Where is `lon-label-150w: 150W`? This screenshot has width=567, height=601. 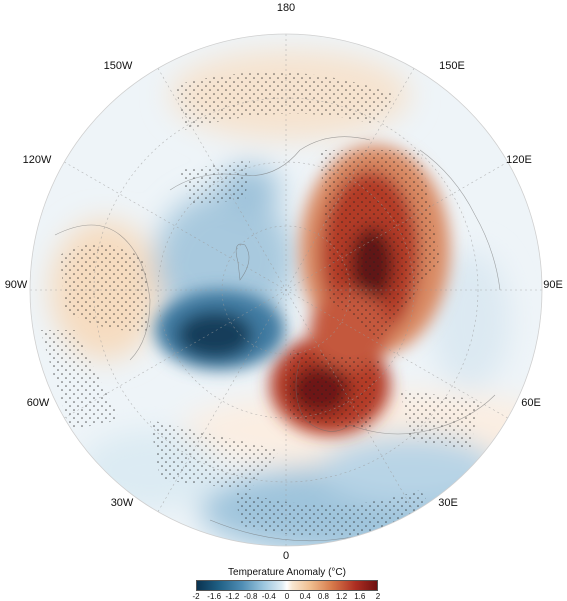 lon-label-150w: 150W is located at coordinates (118, 66).